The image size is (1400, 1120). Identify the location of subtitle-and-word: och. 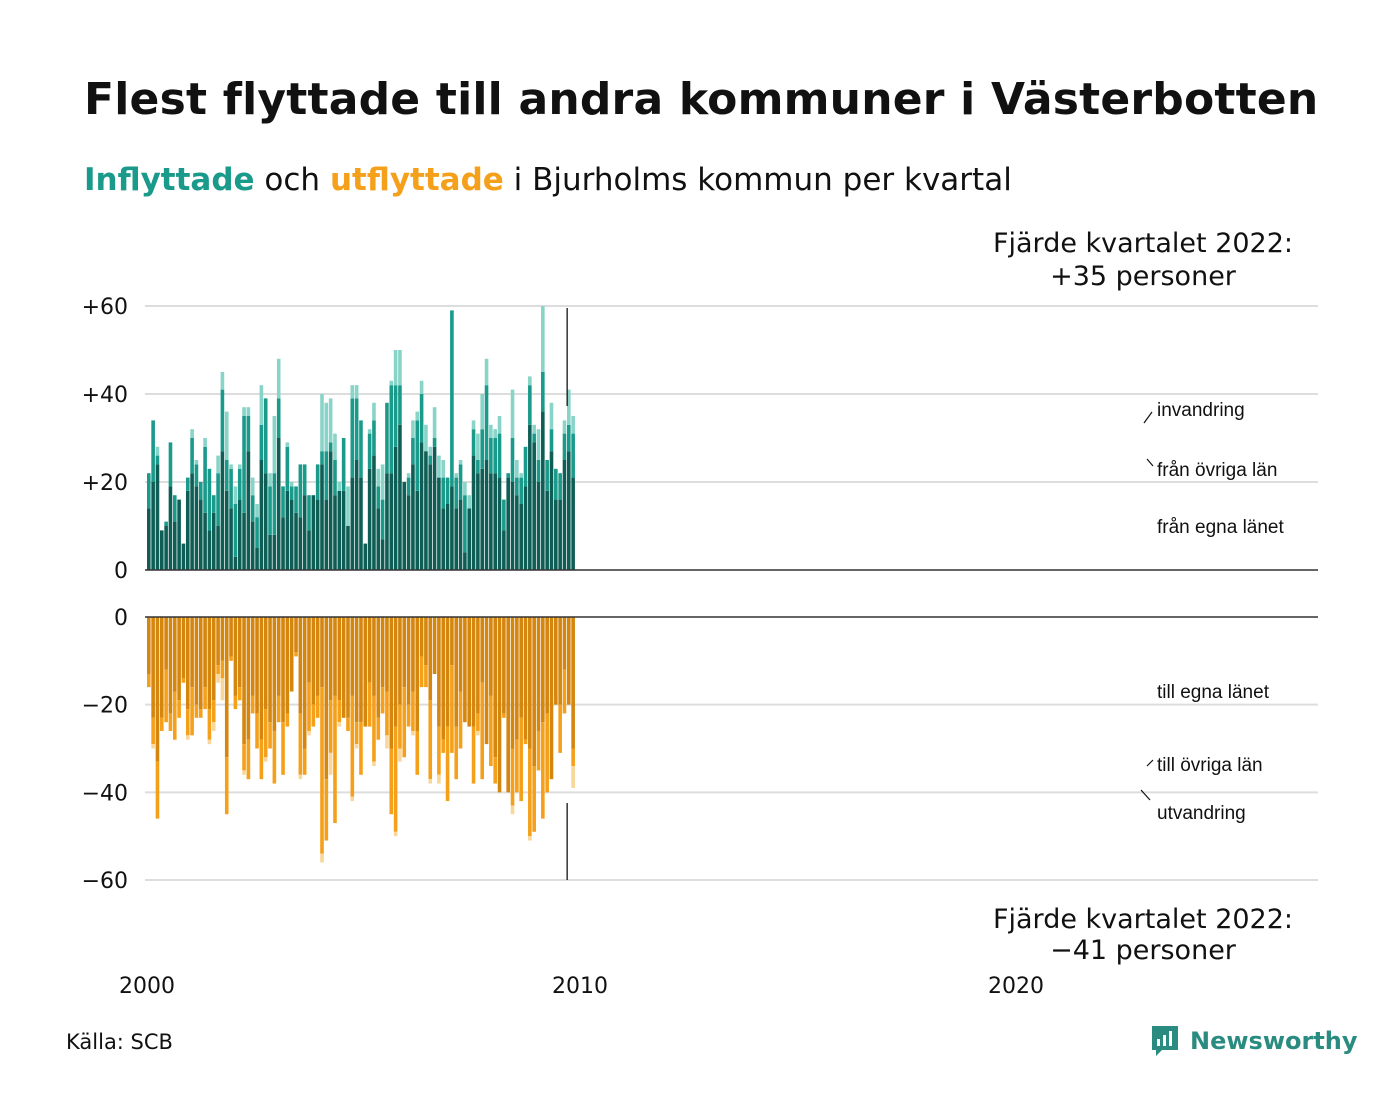
(292, 180).